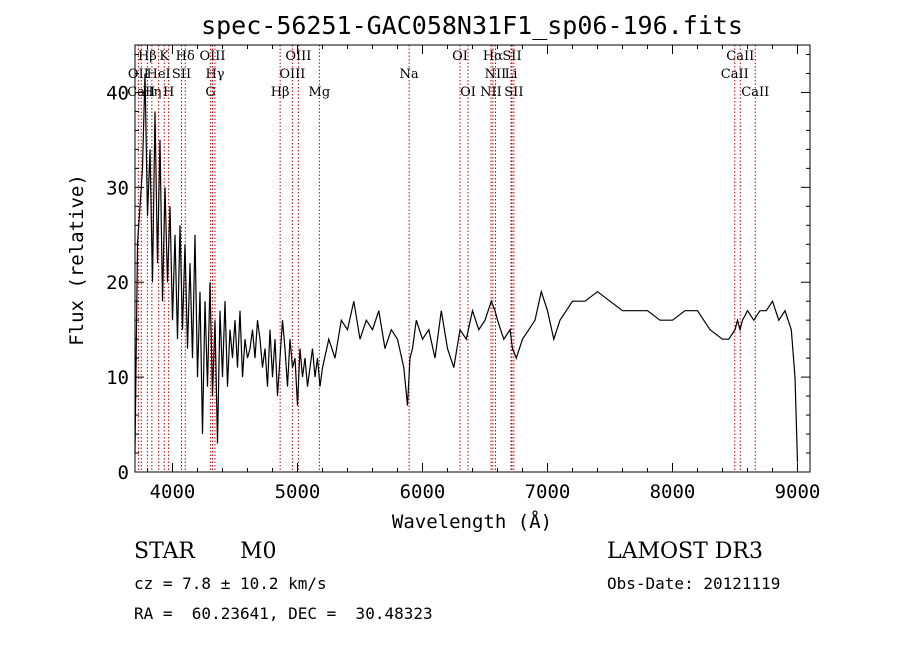  I want to click on line-label-3: OIII, so click(212, 56).